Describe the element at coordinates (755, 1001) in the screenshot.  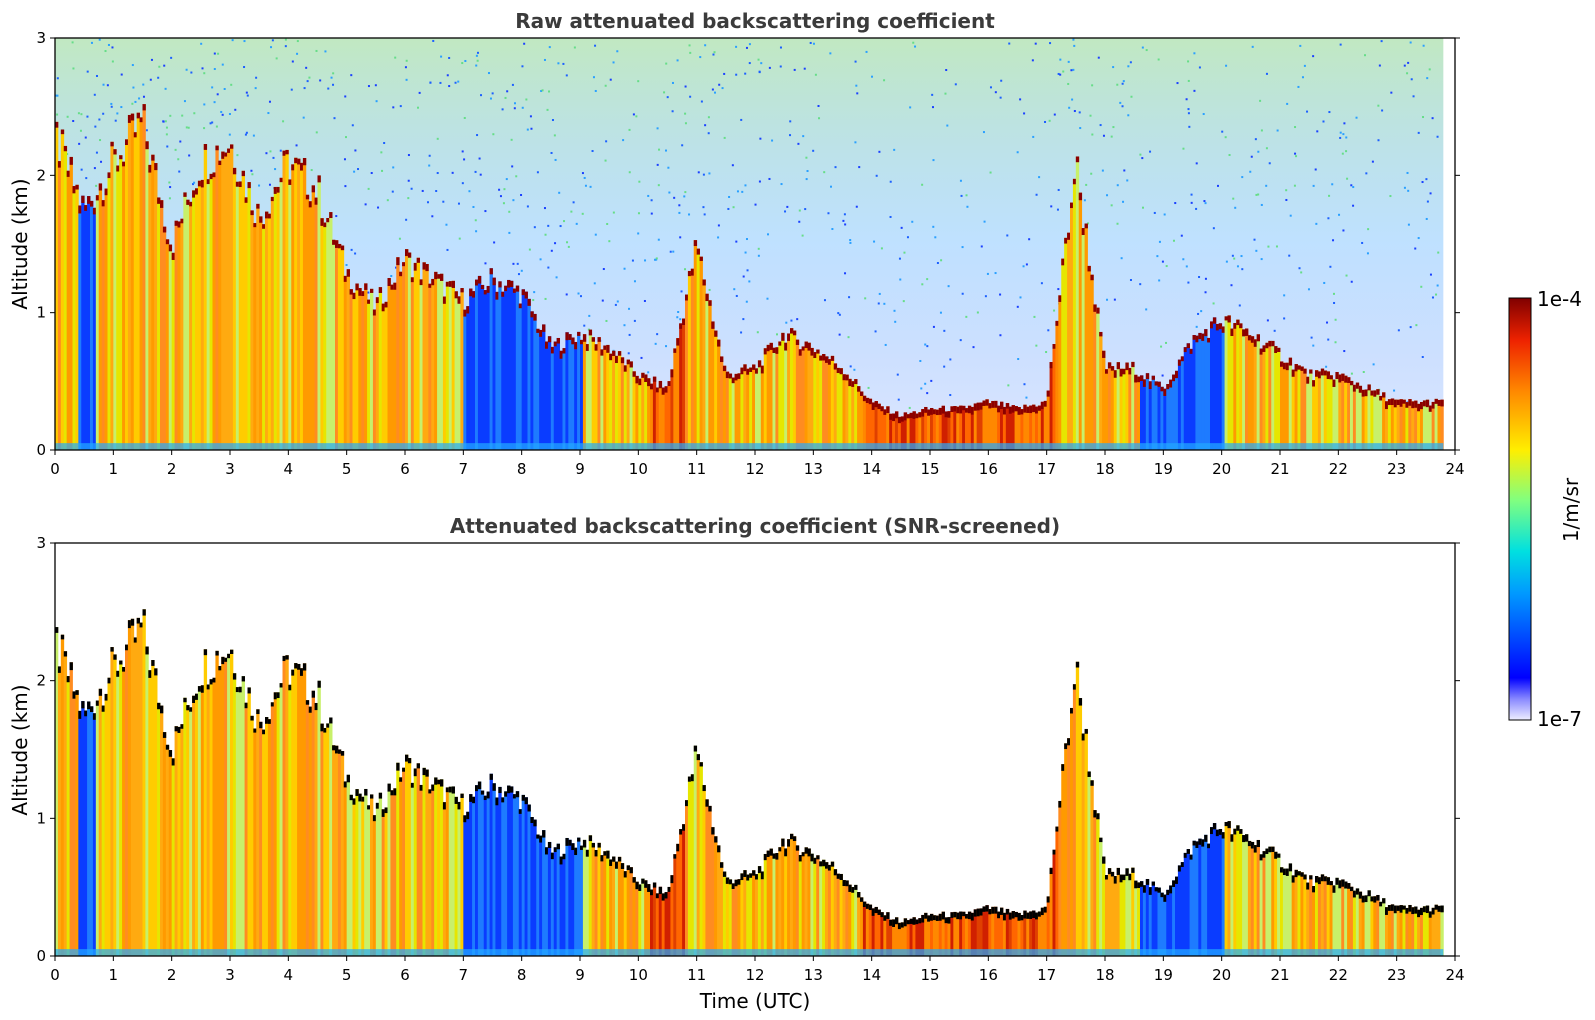
I see `x-axis-label: Time (UTC)` at that location.